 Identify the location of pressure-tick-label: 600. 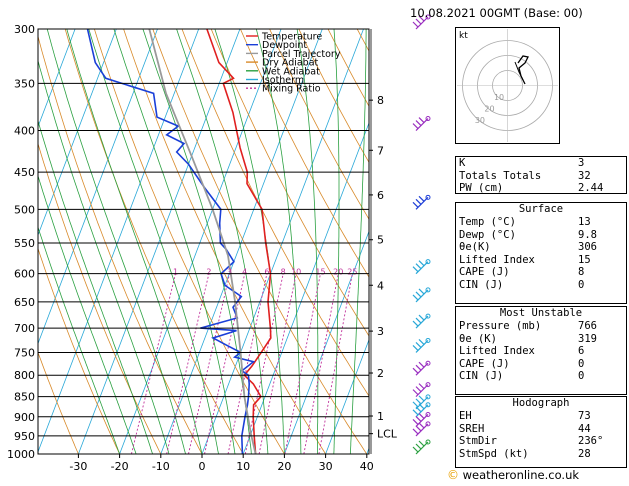
(24, 274).